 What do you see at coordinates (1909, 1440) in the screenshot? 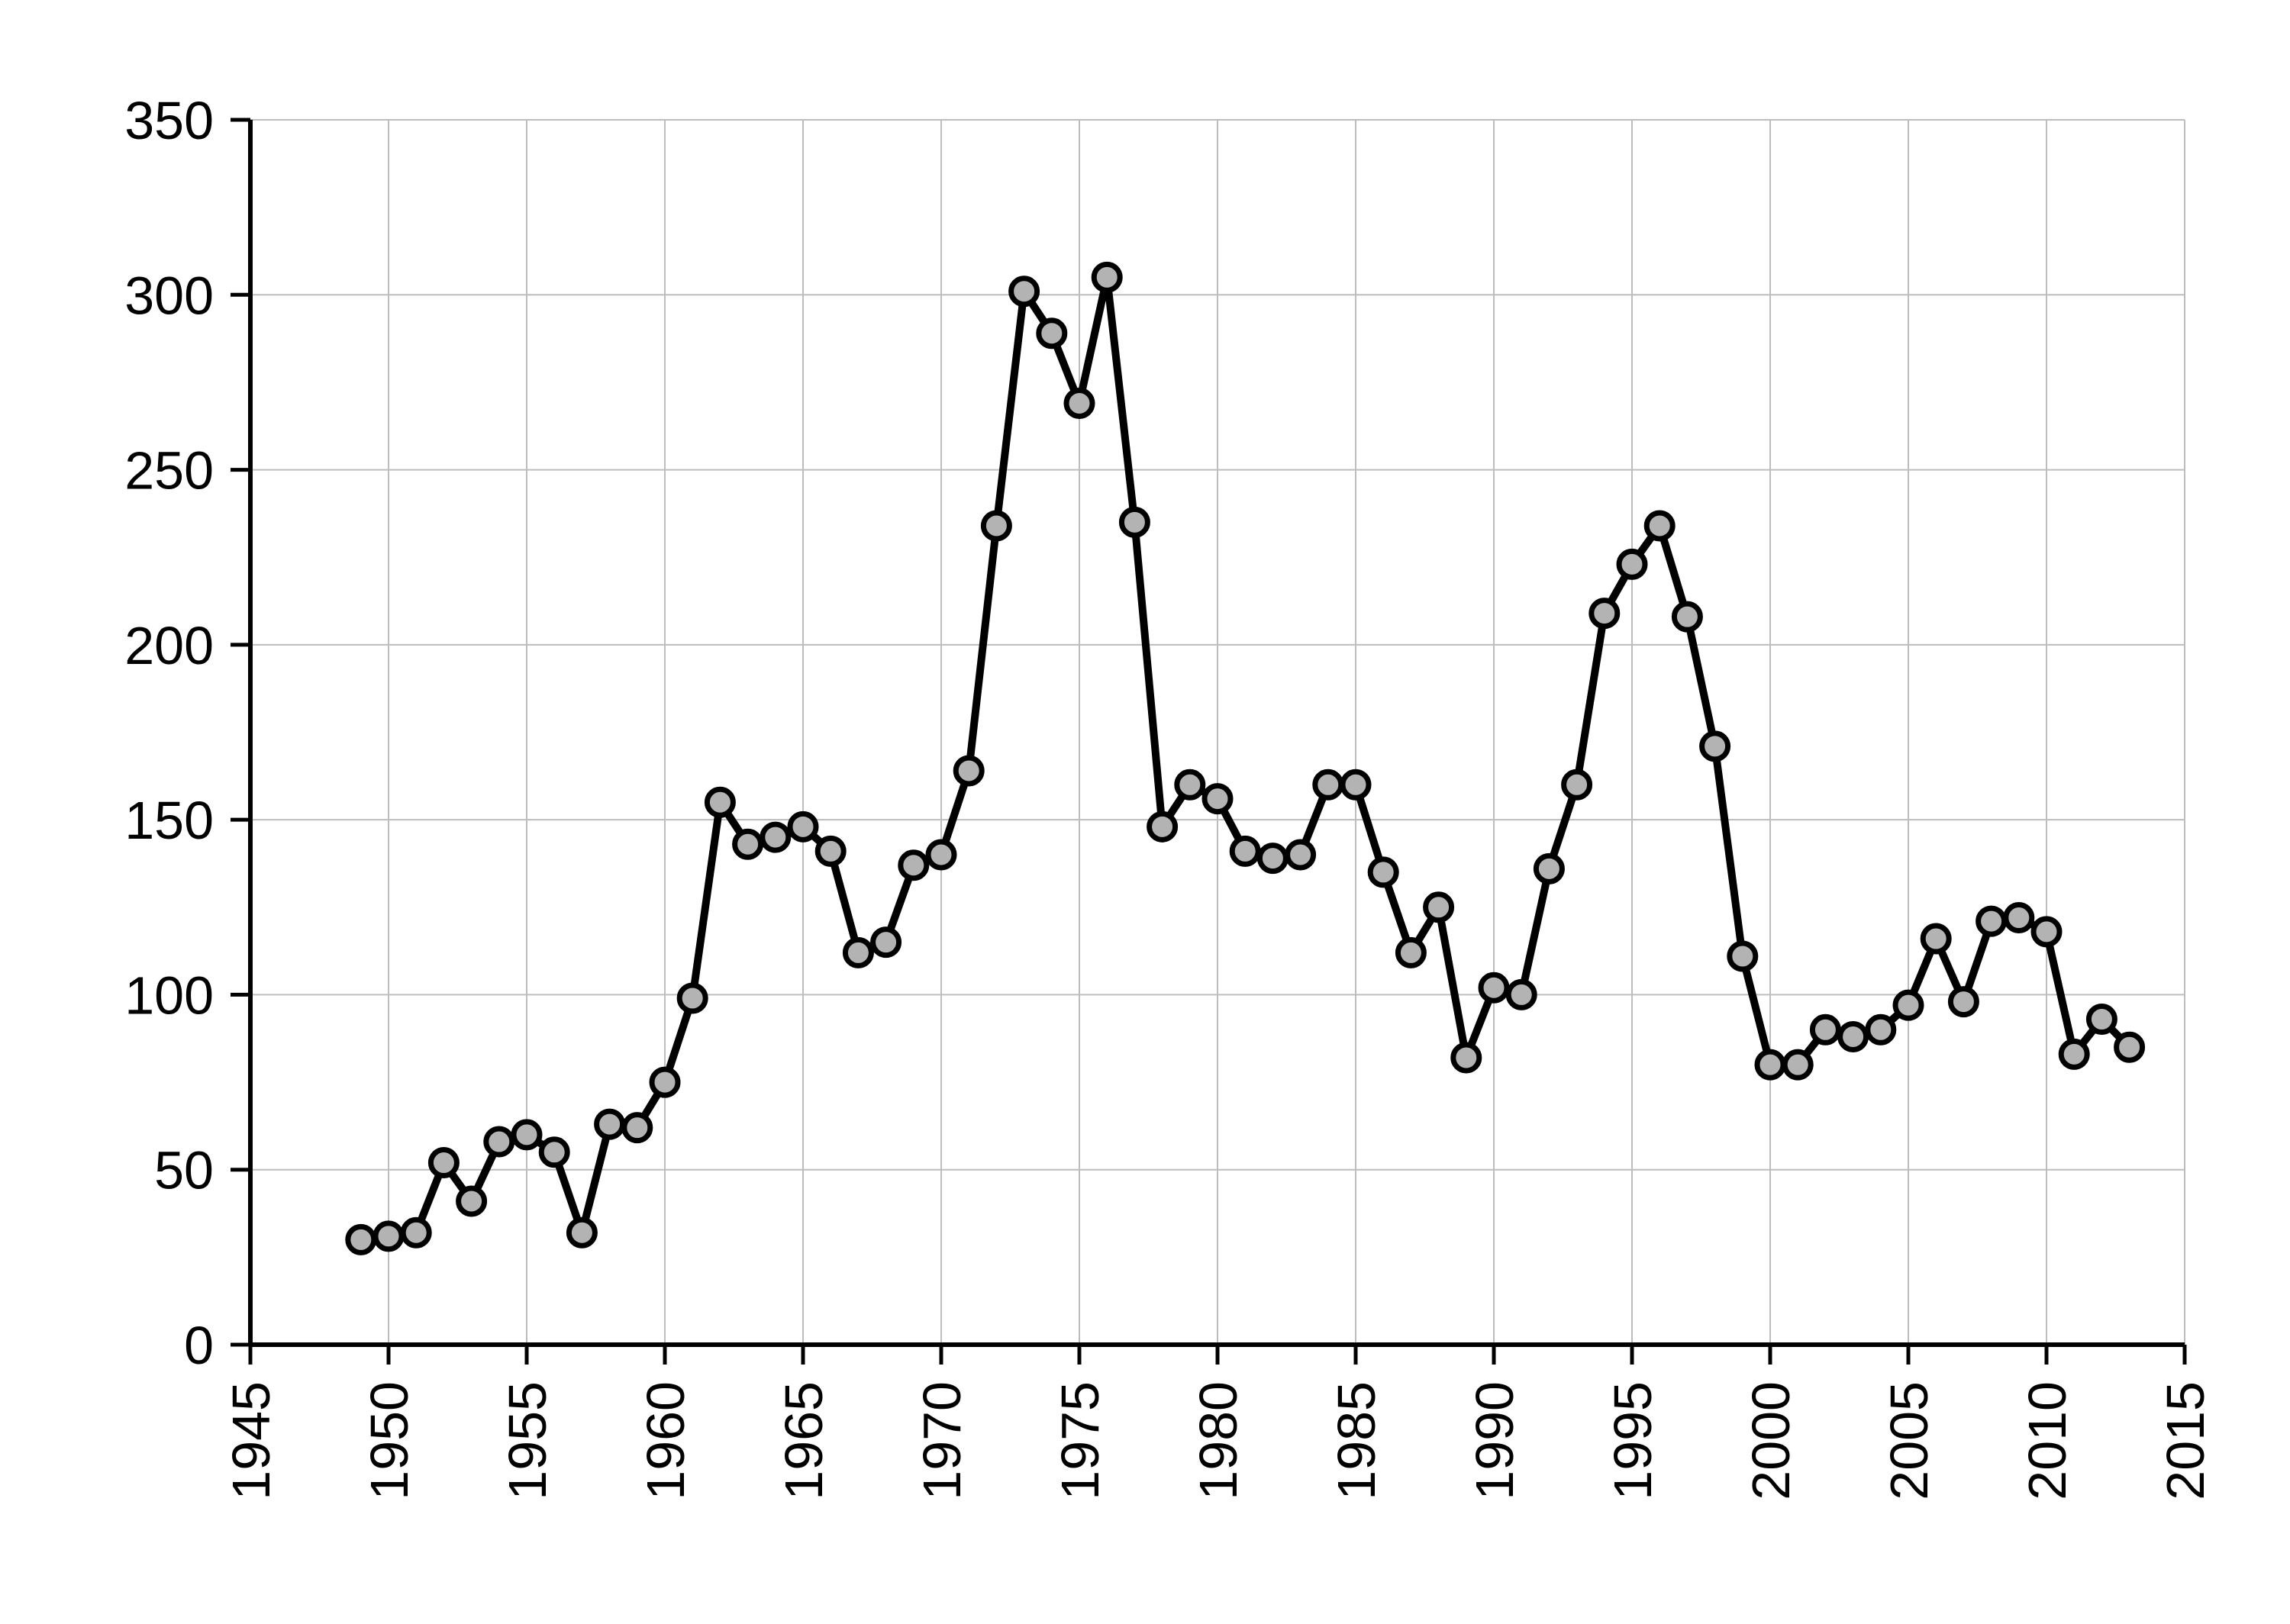
I see `x-tick-label: 2005` at bounding box center [1909, 1440].